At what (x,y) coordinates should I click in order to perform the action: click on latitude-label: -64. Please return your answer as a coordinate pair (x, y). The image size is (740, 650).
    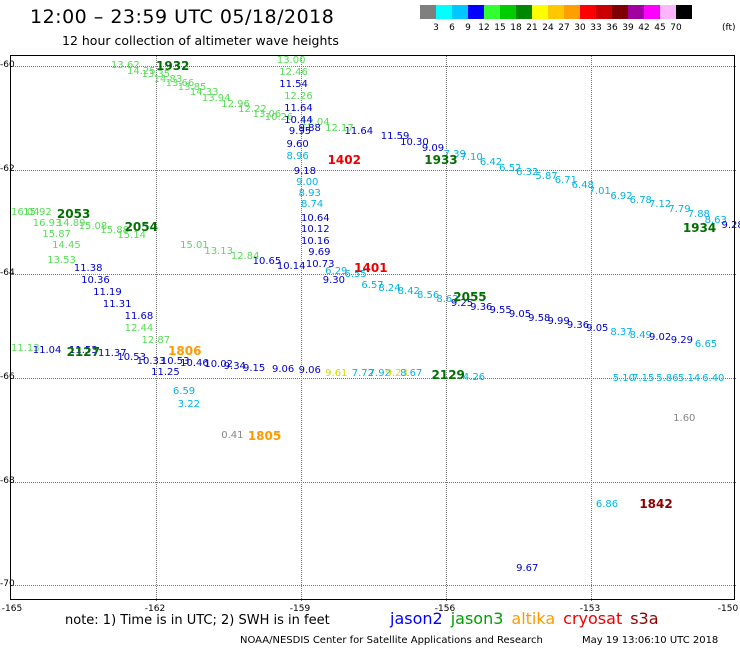
    Looking at the image, I should click on (7, 273).